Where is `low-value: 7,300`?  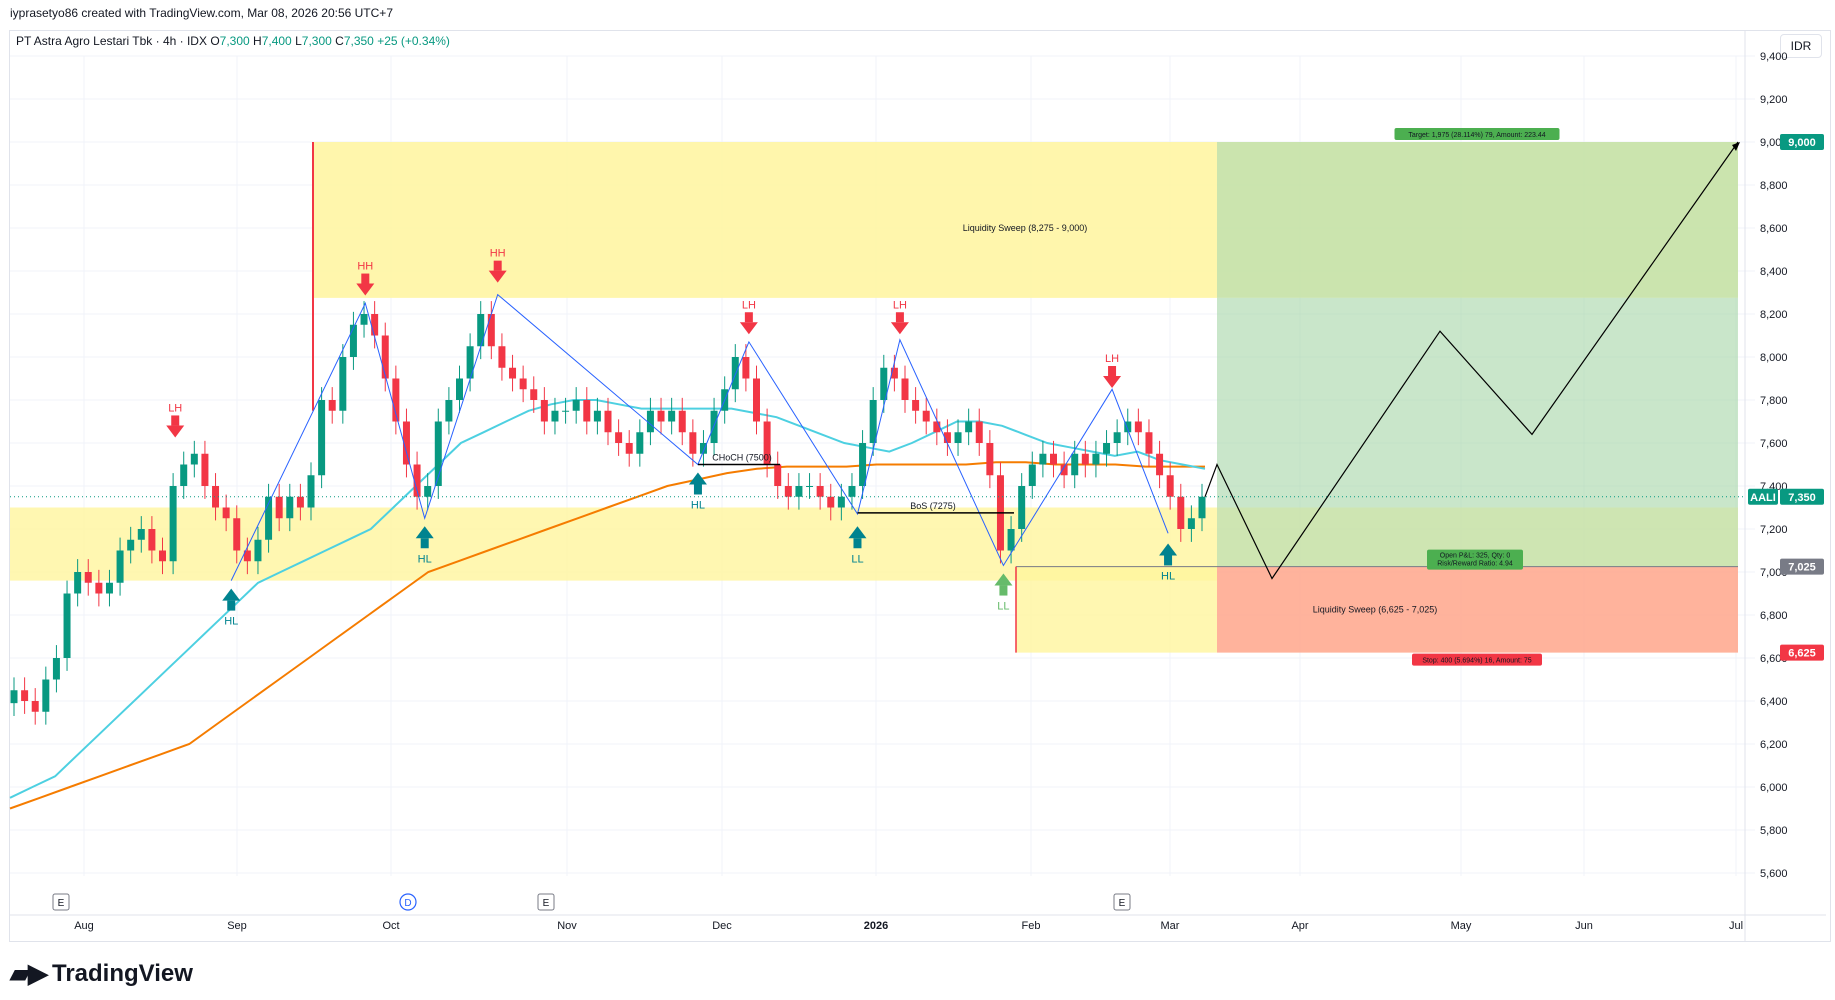
low-value: 7,300 is located at coordinates (316, 41).